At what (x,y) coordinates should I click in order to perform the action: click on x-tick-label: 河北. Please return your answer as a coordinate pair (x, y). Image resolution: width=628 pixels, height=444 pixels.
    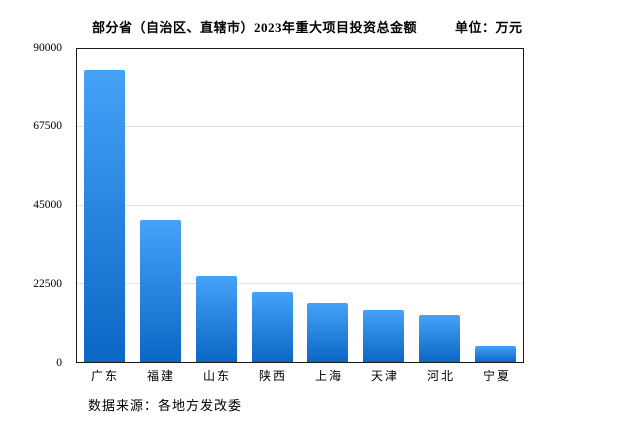
    Looking at the image, I should click on (440, 376).